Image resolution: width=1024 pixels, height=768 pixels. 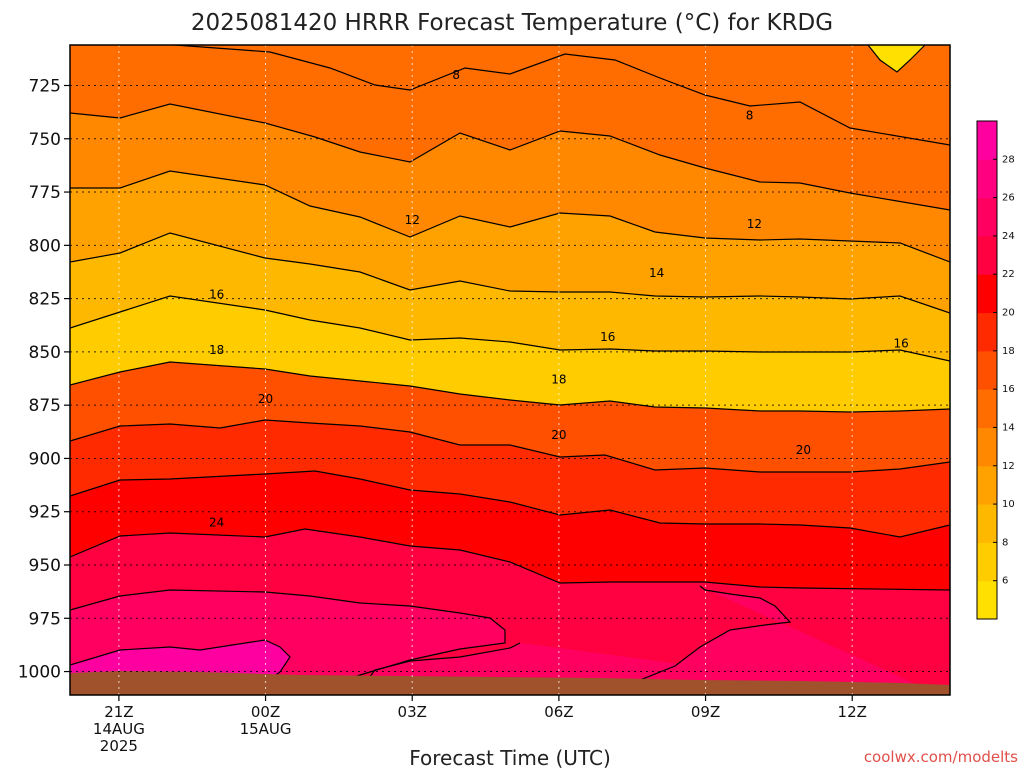 What do you see at coordinates (119, 729) in the screenshot?
I see `x-tick-label: 14AUG` at bounding box center [119, 729].